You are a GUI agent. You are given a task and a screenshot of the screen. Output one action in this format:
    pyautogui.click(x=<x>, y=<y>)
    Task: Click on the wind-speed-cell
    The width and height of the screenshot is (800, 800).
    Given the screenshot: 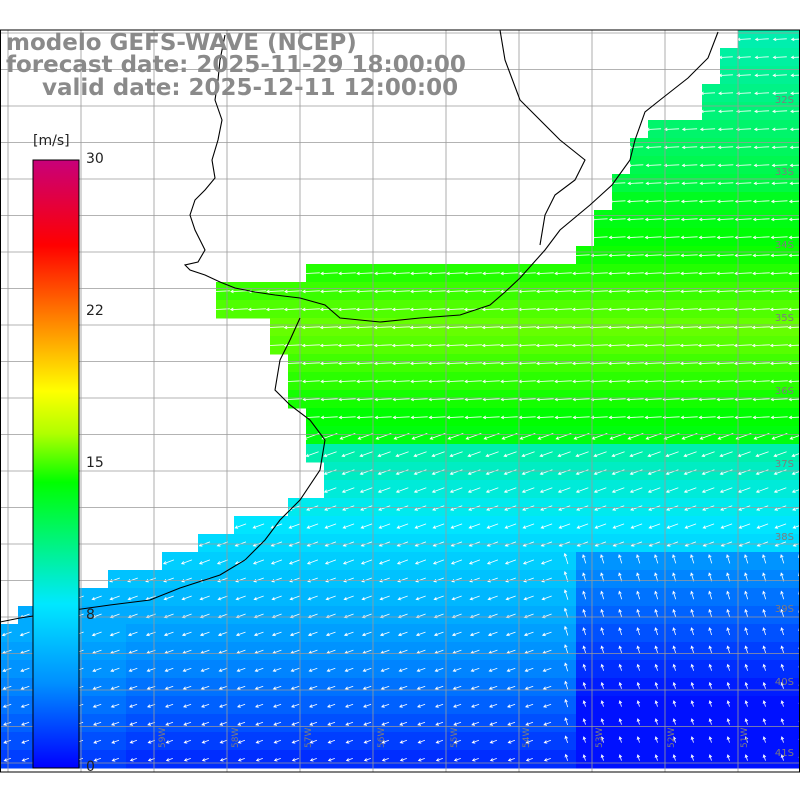 What is the action you would take?
    pyautogui.click(x=796, y=597)
    